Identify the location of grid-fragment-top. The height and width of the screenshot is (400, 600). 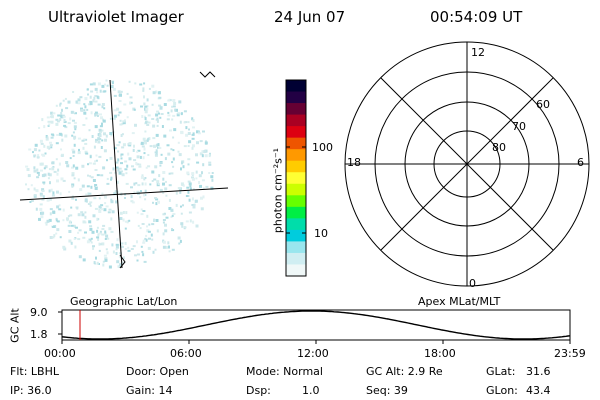
(207, 74).